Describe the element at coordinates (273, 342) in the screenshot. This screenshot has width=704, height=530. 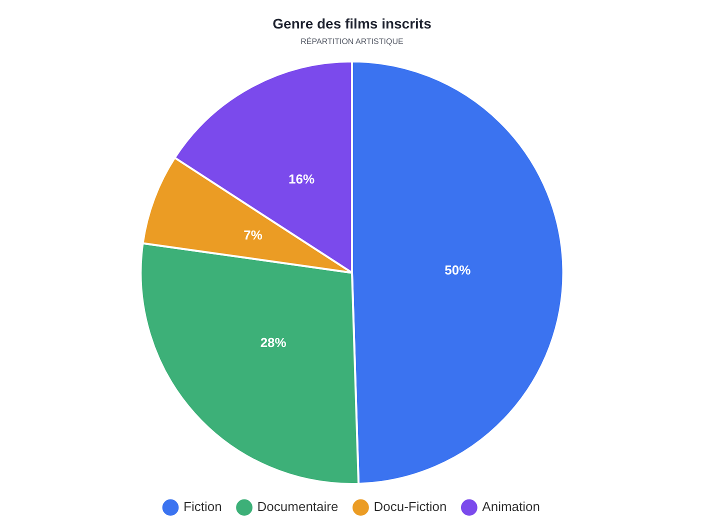
I see `data-label: 28%` at that location.